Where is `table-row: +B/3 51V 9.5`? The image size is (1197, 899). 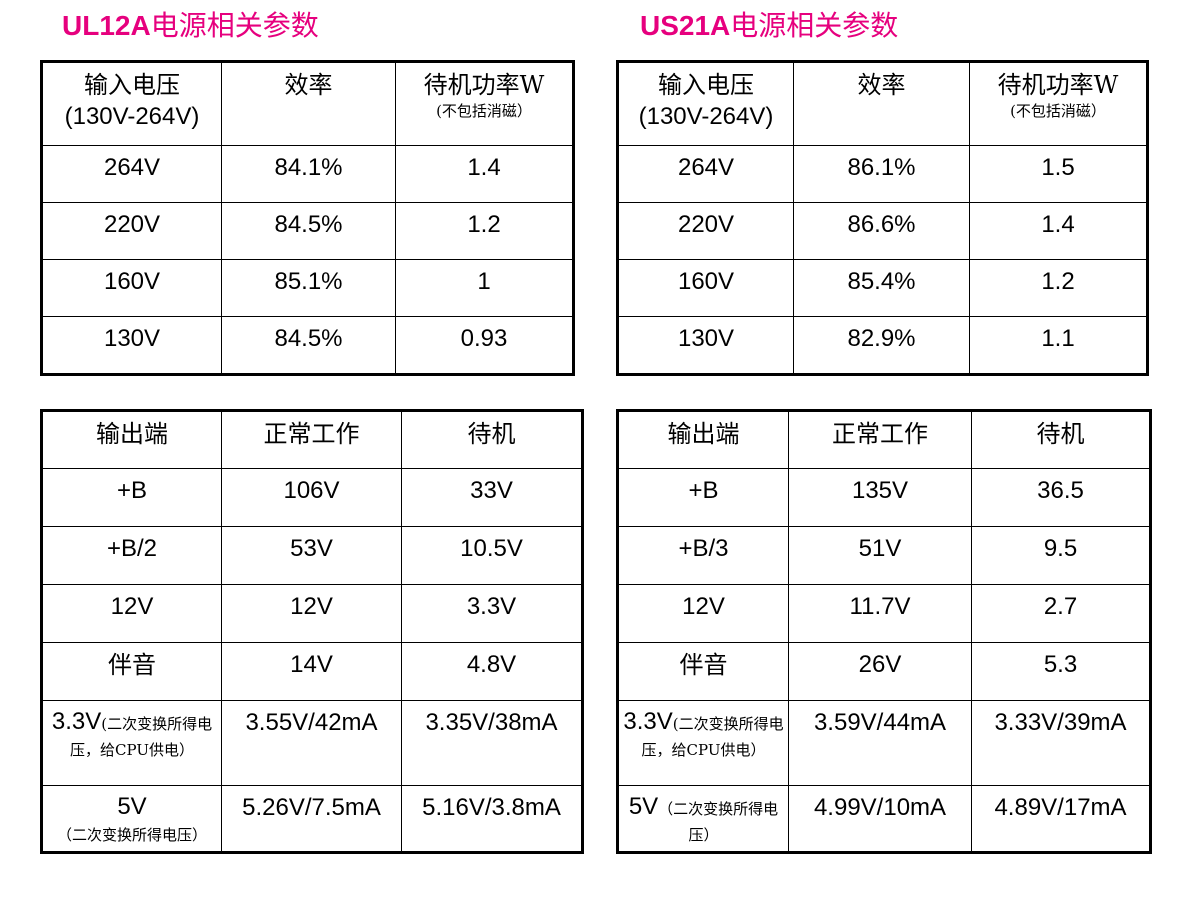 table-row: +B/3 51V 9.5 is located at coordinates (884, 555).